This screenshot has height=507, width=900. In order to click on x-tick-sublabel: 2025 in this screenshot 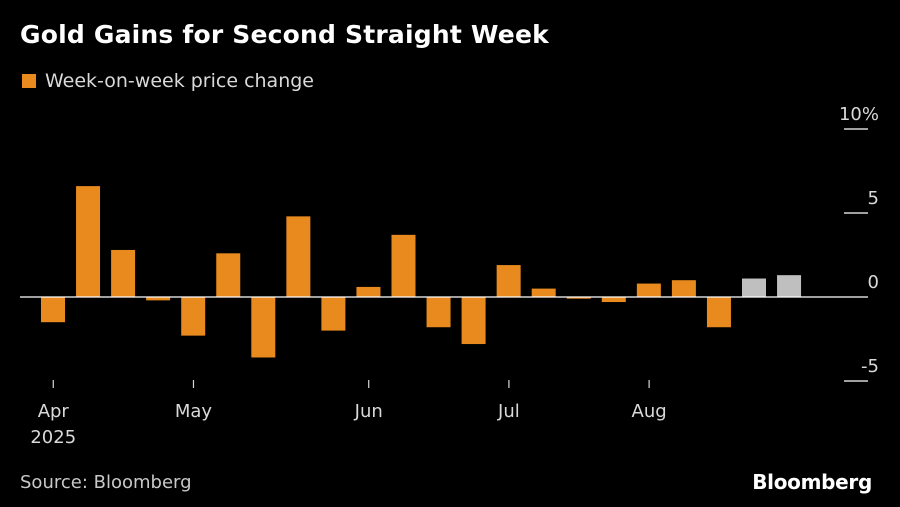, I will do `click(53, 437)`.